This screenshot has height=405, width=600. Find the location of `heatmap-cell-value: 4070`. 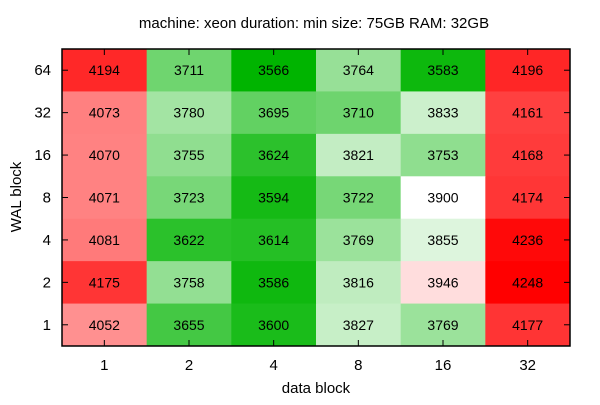

heatmap-cell-value: 4070 is located at coordinates (104, 155).